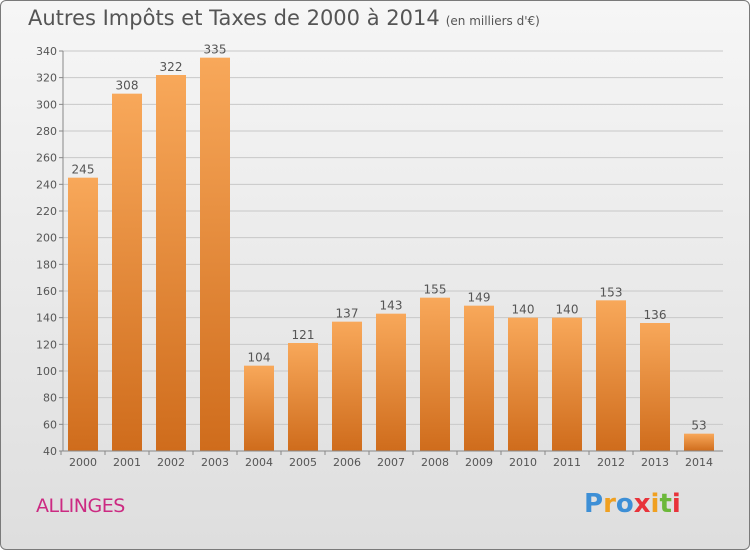 This screenshot has height=550, width=750. What do you see at coordinates (523, 462) in the screenshot?
I see `x-tick-label: 2010` at bounding box center [523, 462].